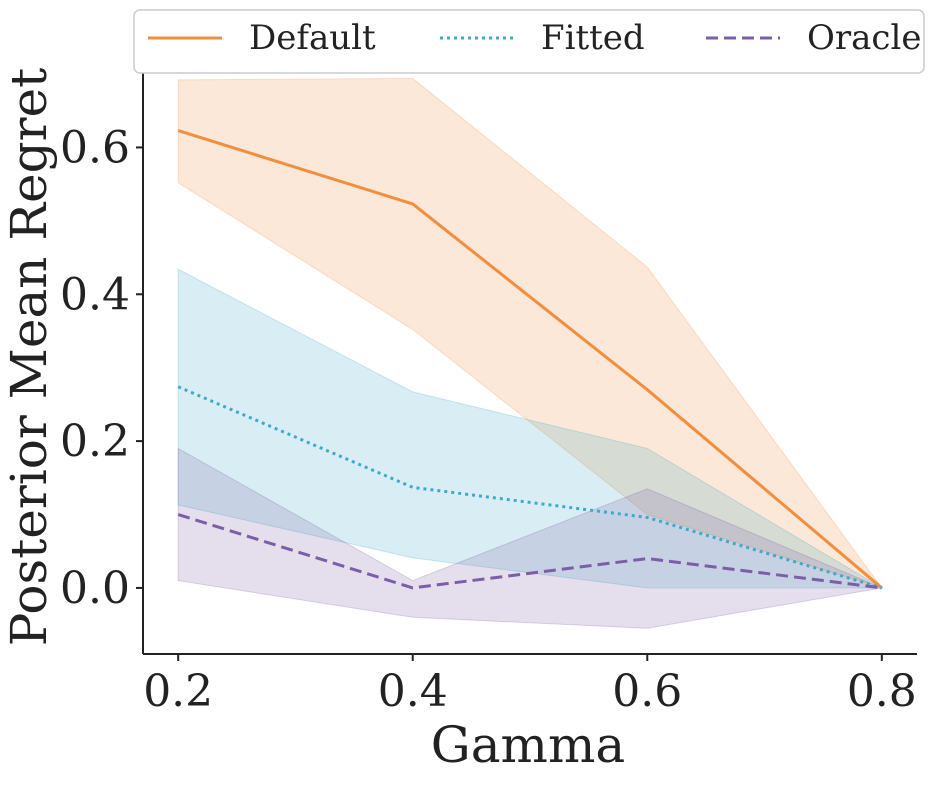 This screenshot has width=936, height=785. What do you see at coordinates (647, 691) in the screenshot?
I see `x-tick-label: 0.6` at bounding box center [647, 691].